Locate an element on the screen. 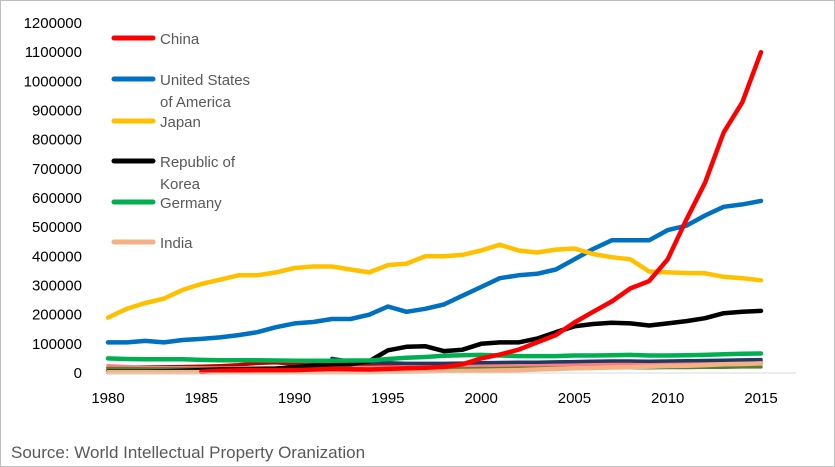  x-tick-label: 1985 is located at coordinates (201, 398).